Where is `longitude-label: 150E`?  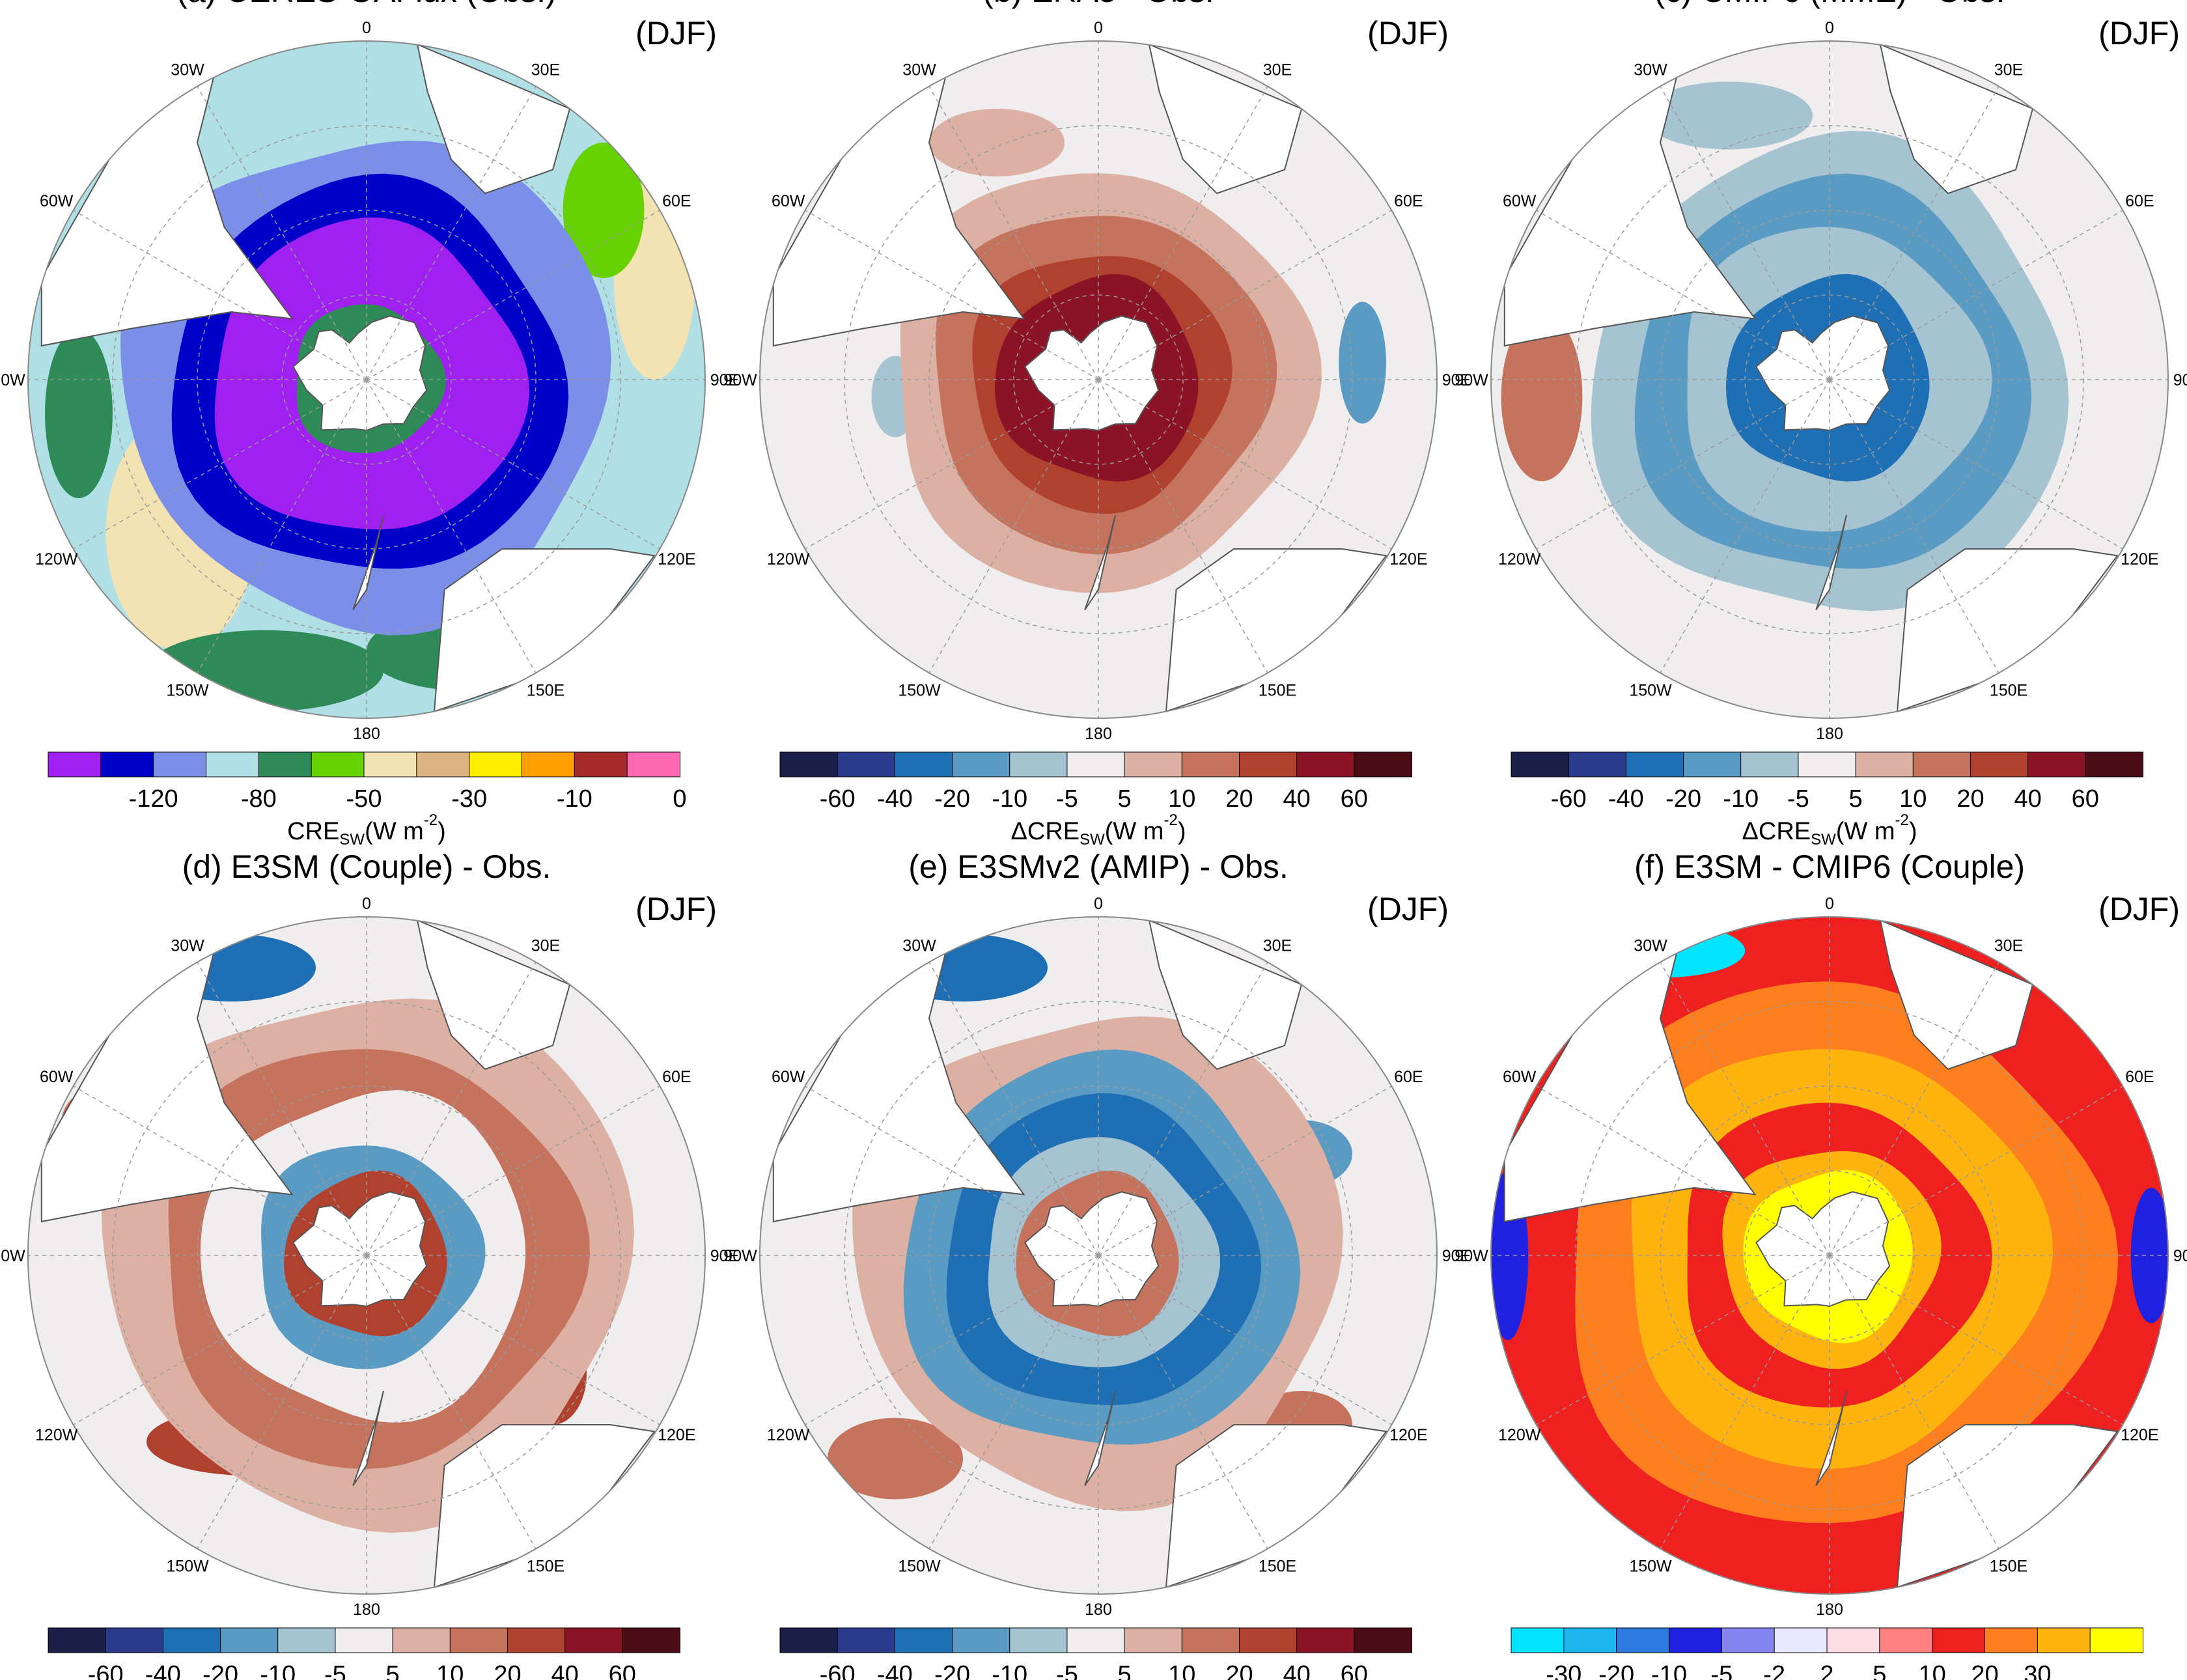 longitude-label: 150E is located at coordinates (1277, 1566).